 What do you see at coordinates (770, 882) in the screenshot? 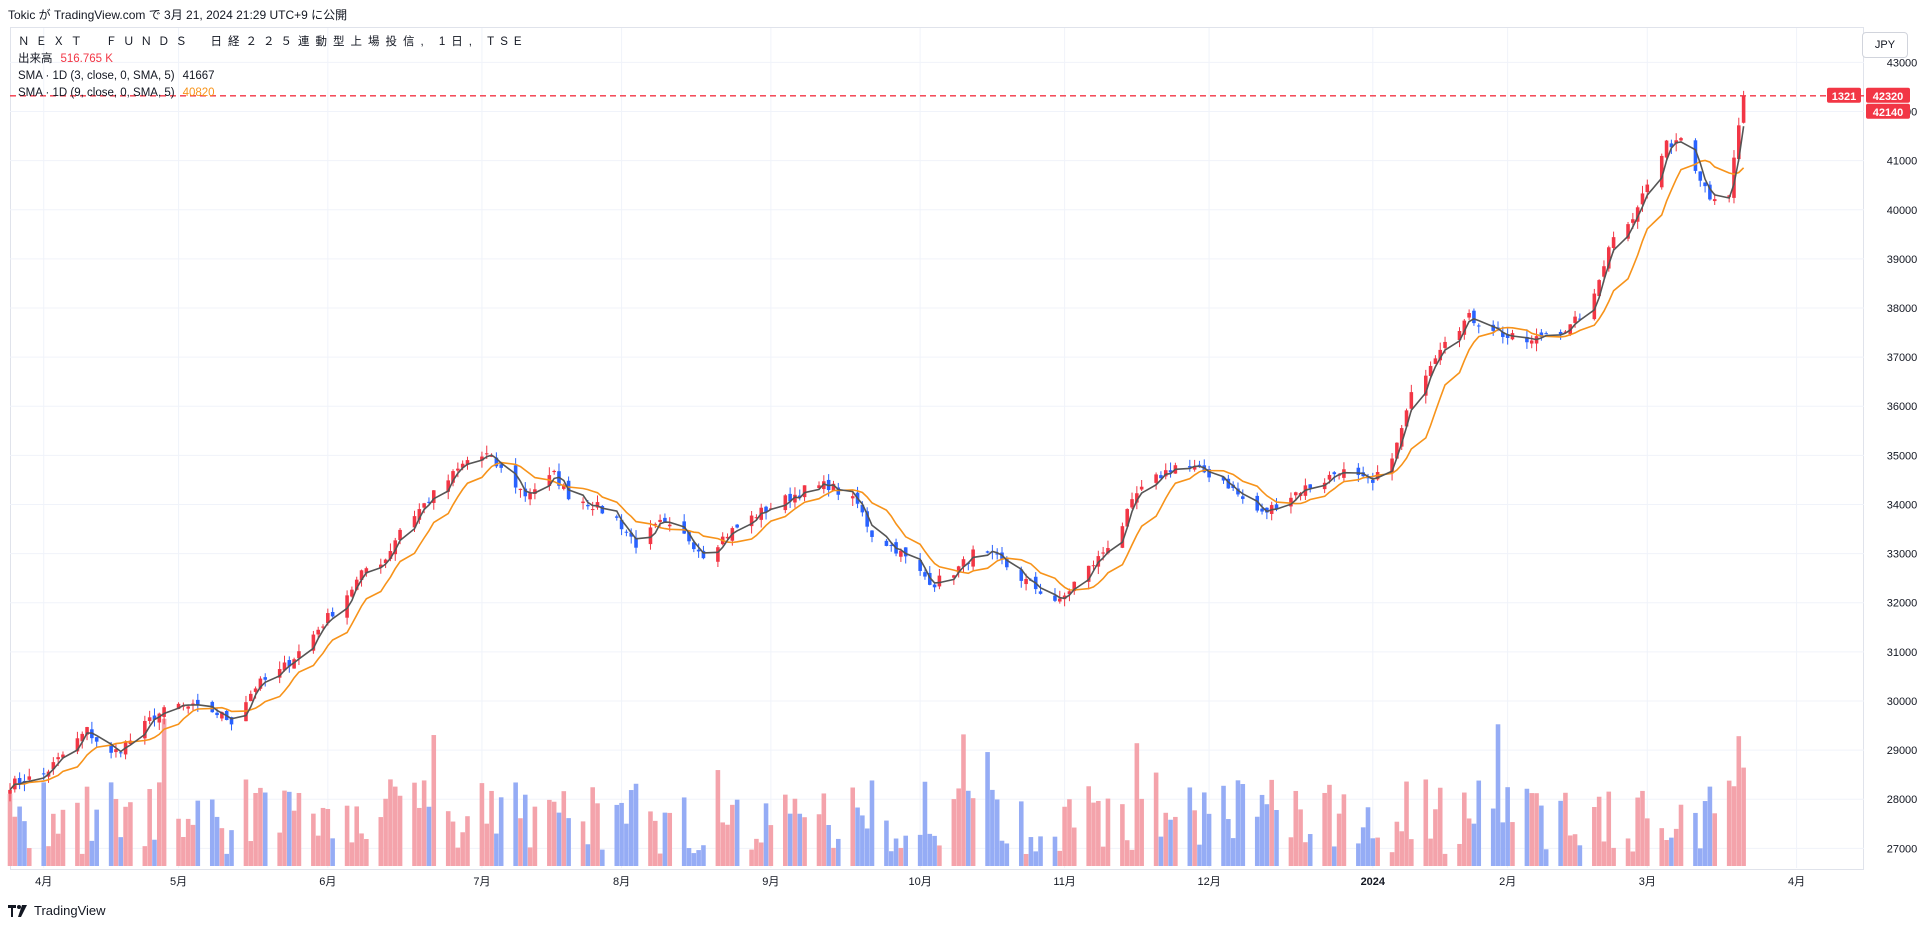
I see `time-tick-label: 9月` at bounding box center [770, 882].